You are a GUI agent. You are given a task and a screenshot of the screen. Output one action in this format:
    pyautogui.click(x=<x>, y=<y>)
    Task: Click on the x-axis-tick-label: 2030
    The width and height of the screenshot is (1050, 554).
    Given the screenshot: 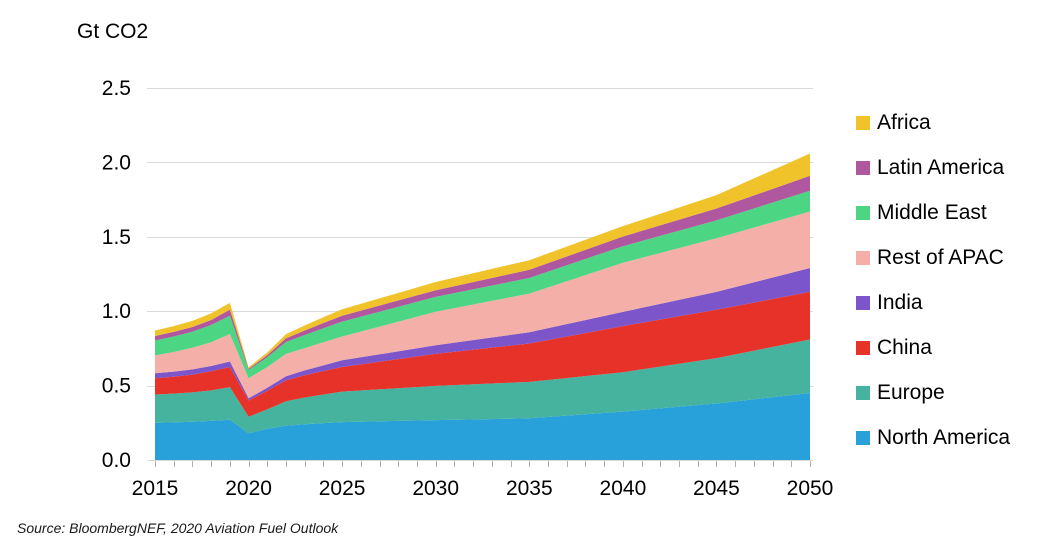 What is the action you would take?
    pyautogui.click(x=435, y=488)
    